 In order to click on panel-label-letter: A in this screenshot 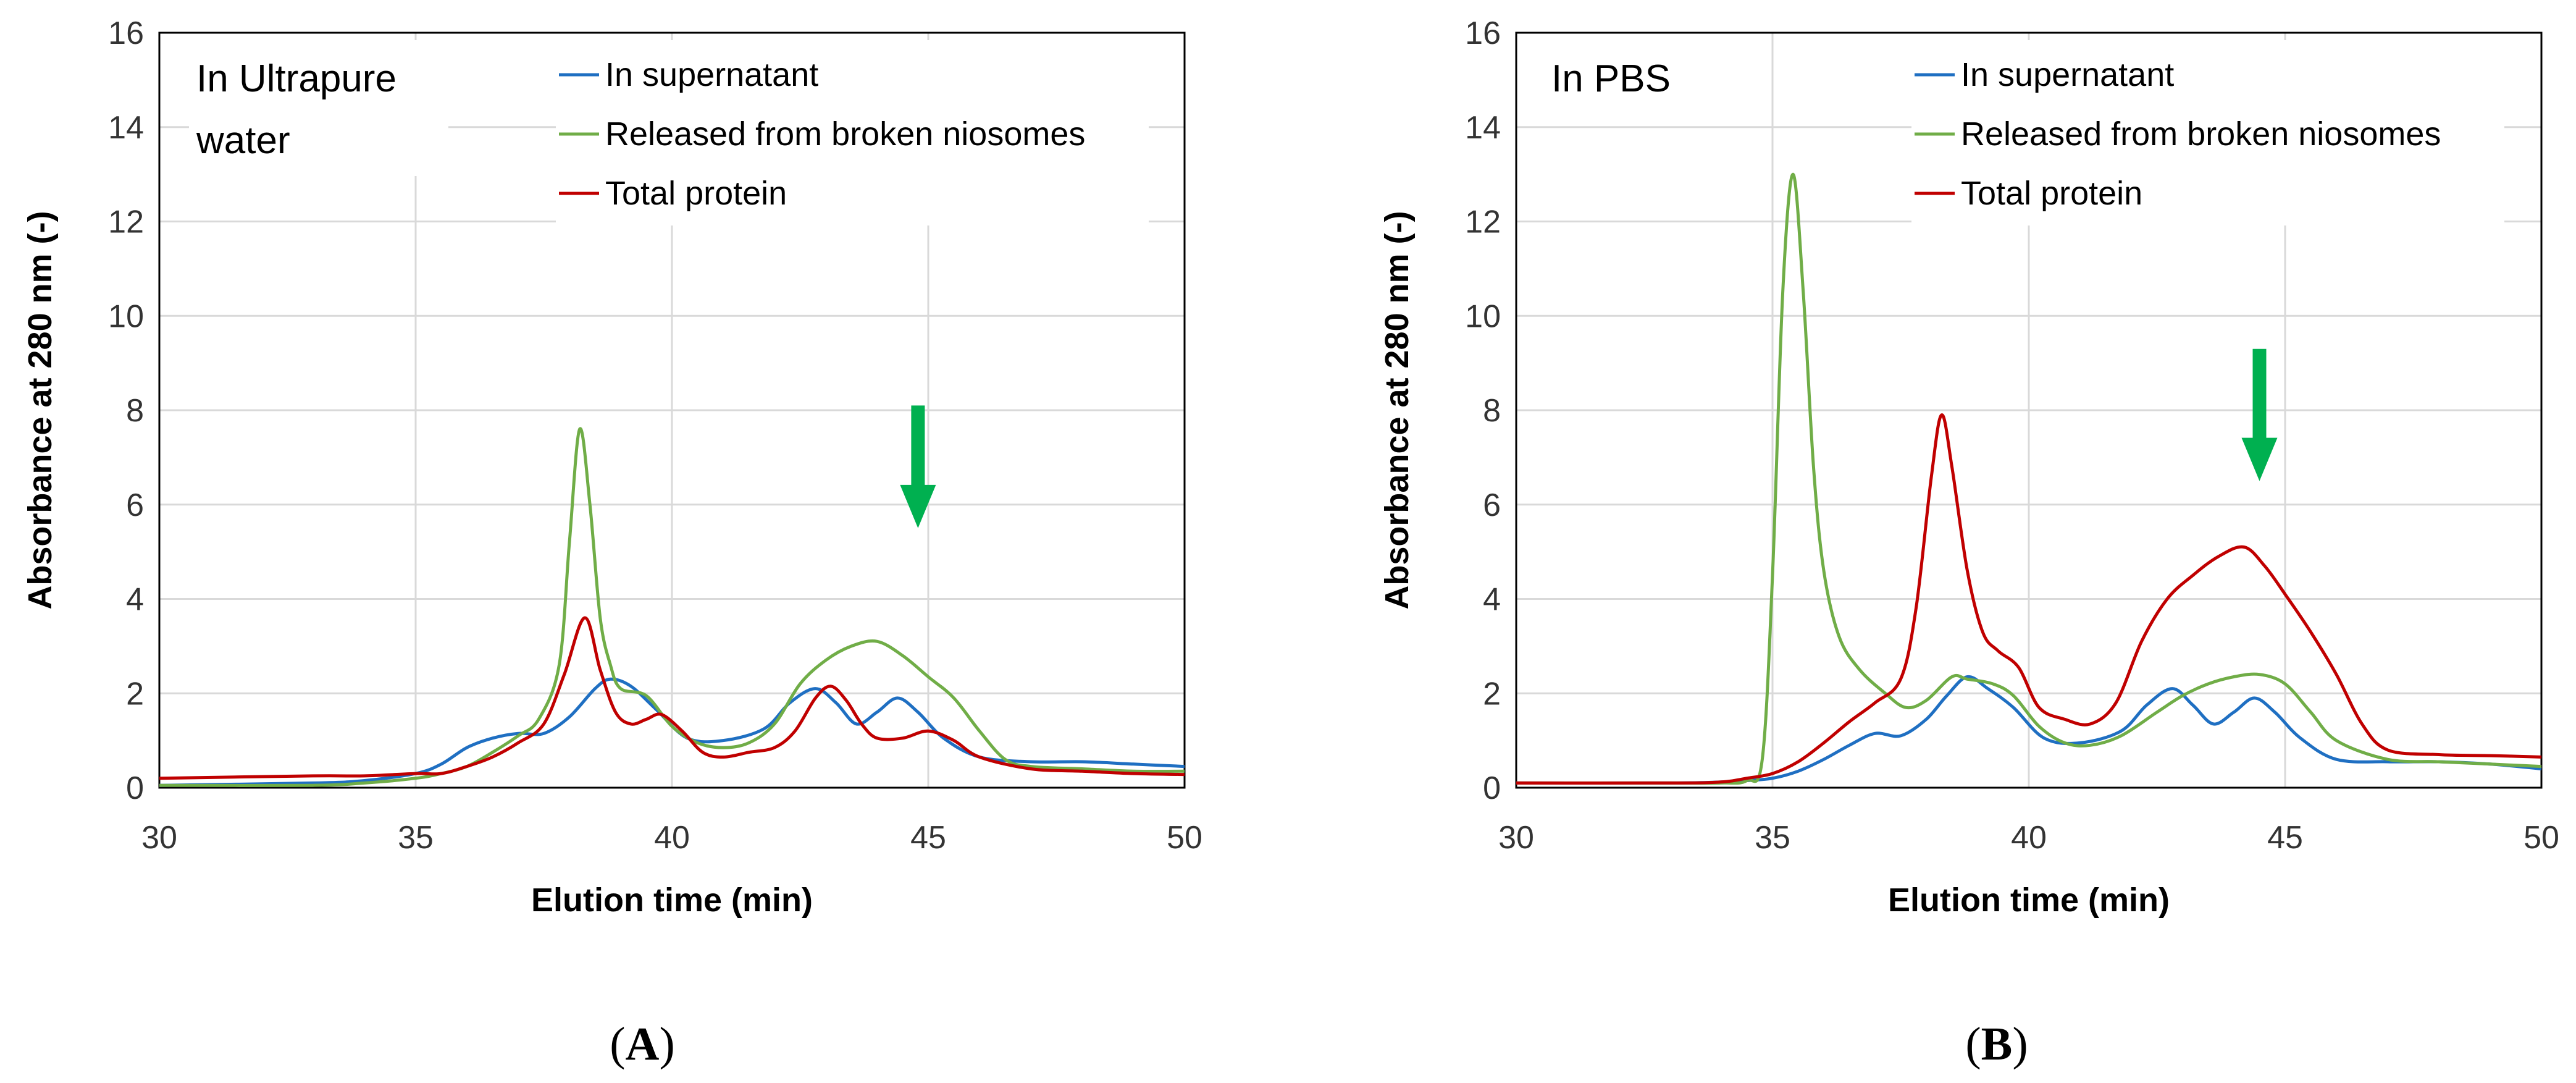, I will do `click(643, 1044)`.